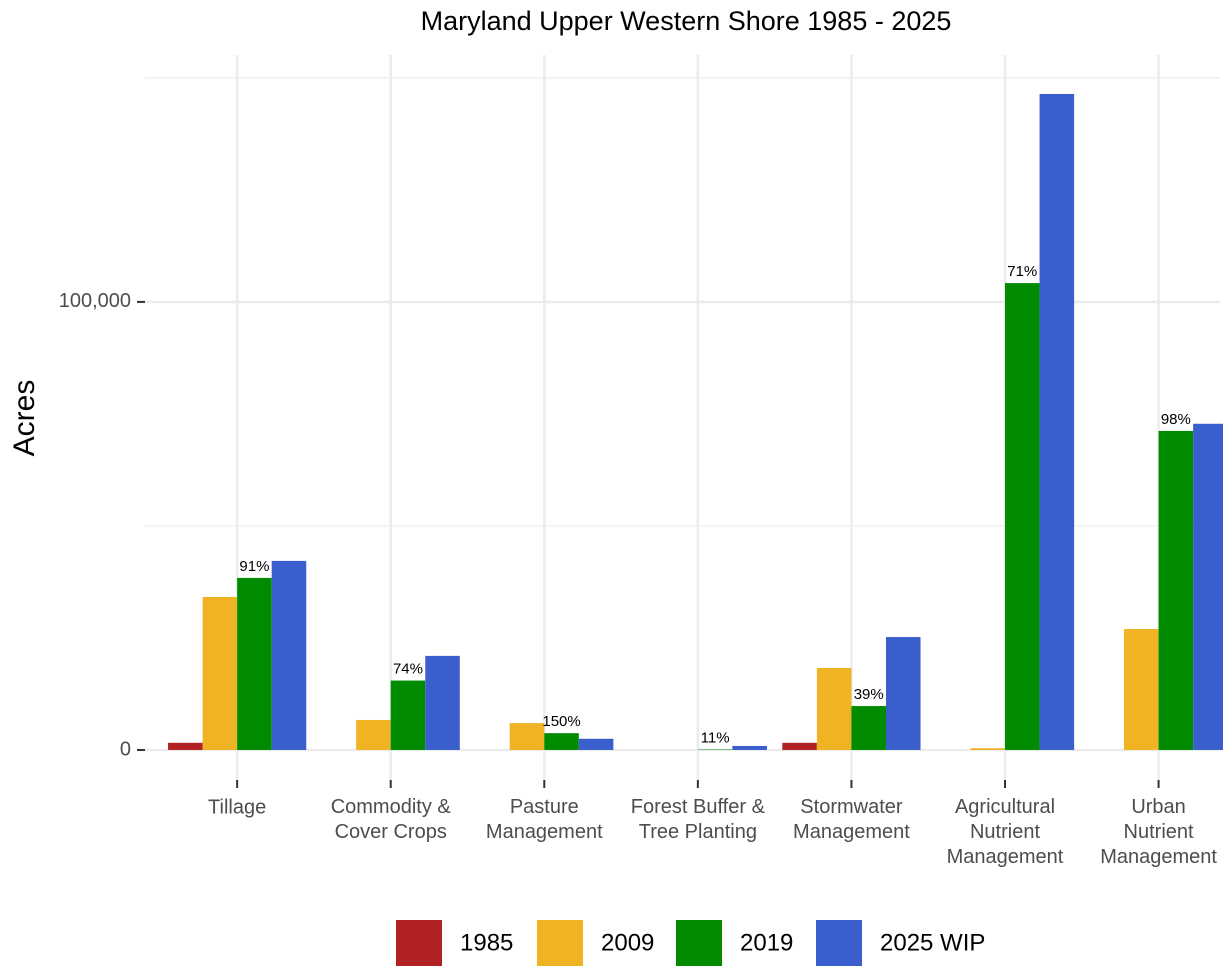 The width and height of the screenshot is (1223, 966). Describe the element at coordinates (561, 721) in the screenshot. I see `bar-annotation: 150%` at that location.